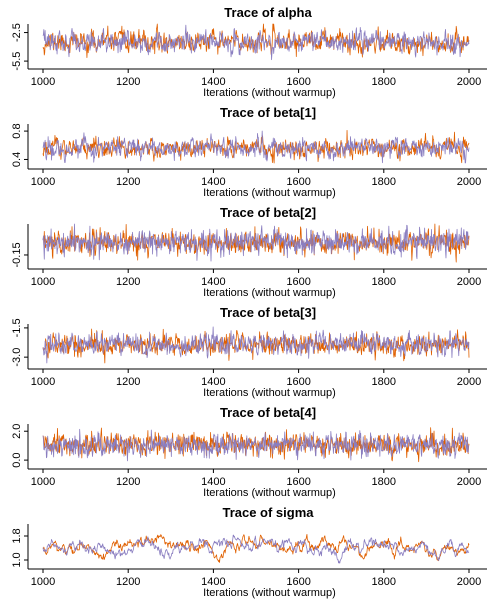 The image size is (500, 600). What do you see at coordinates (17, 431) in the screenshot?
I see `y-tick-label: 2.0` at bounding box center [17, 431].